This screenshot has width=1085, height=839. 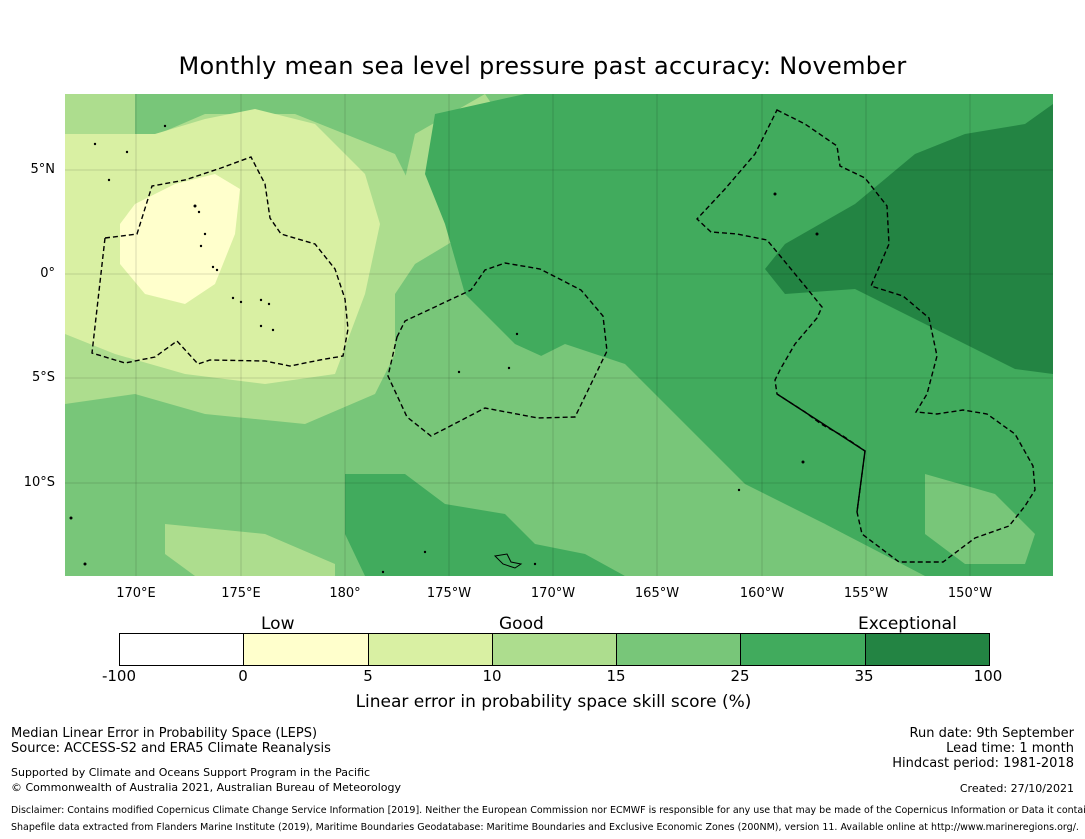 I want to click on field-15-25-central, so click(x=635, y=460).